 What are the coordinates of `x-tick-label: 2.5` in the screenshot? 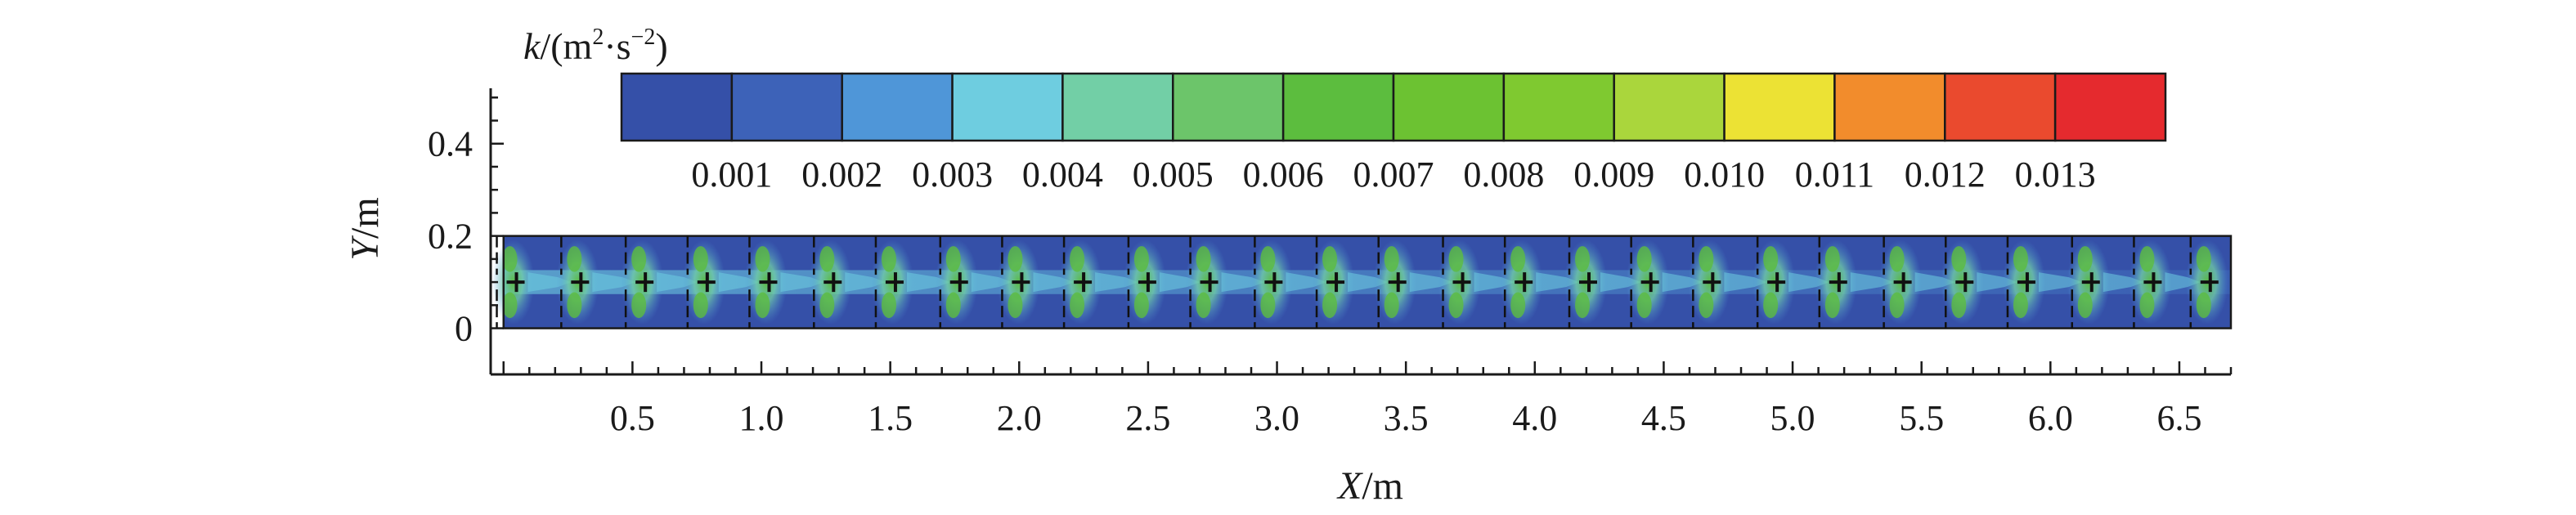 It's located at (1147, 418).